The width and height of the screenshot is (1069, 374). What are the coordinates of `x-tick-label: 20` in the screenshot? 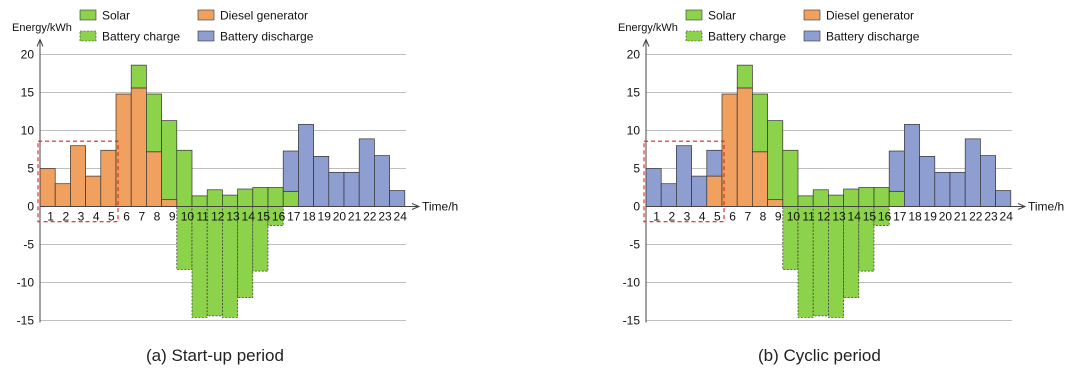 It's located at (946, 217).